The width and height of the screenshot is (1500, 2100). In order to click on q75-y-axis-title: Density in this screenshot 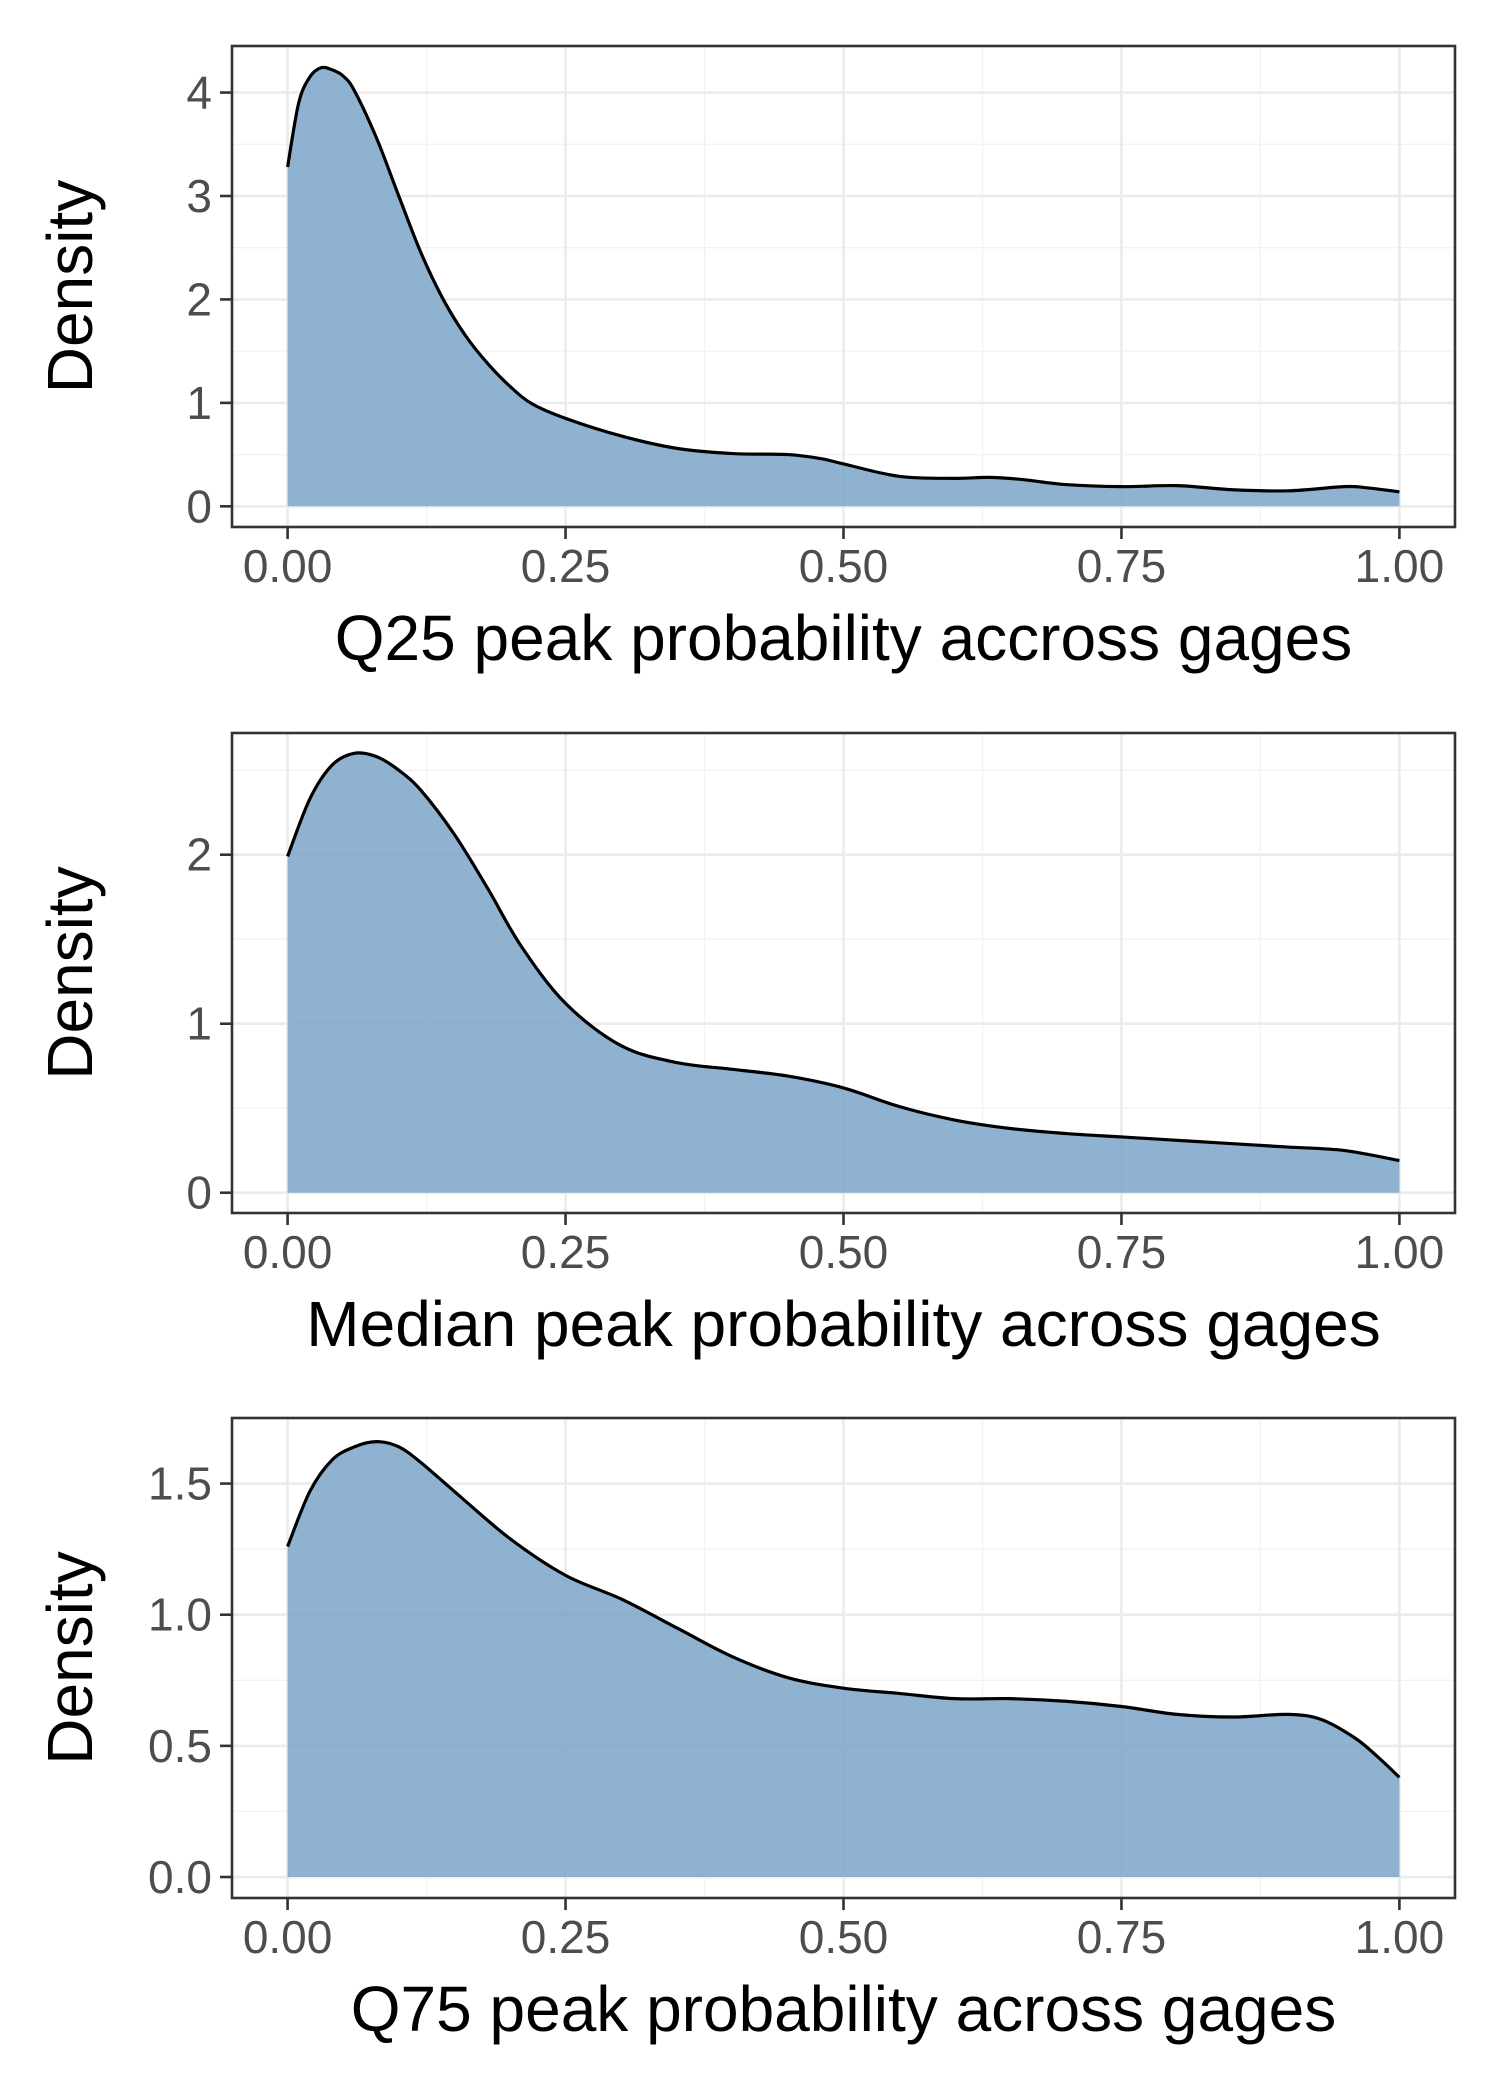, I will do `click(70, 1657)`.